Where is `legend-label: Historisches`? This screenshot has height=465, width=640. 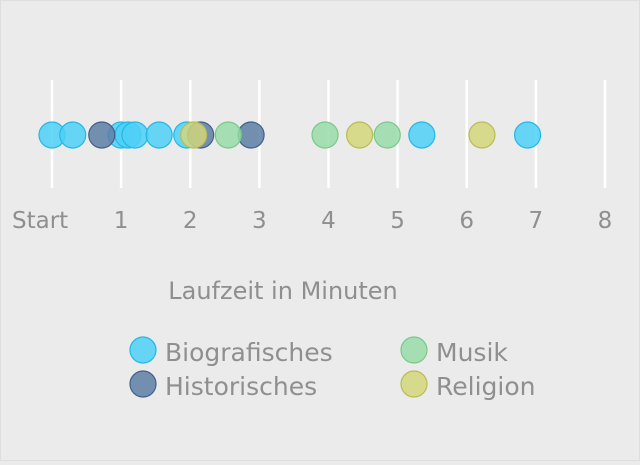 legend-label: Historisches is located at coordinates (241, 386).